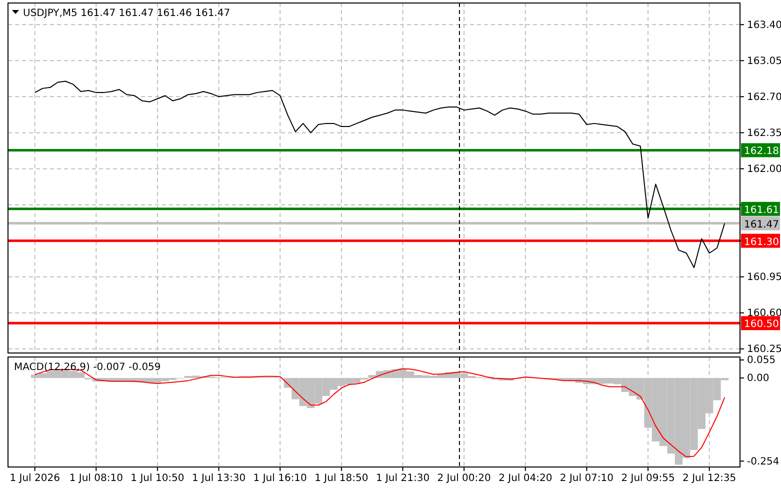 The height and width of the screenshot is (489, 781). Describe the element at coordinates (764, 133) in the screenshot. I see `y-tick-label: 162.35` at that location.